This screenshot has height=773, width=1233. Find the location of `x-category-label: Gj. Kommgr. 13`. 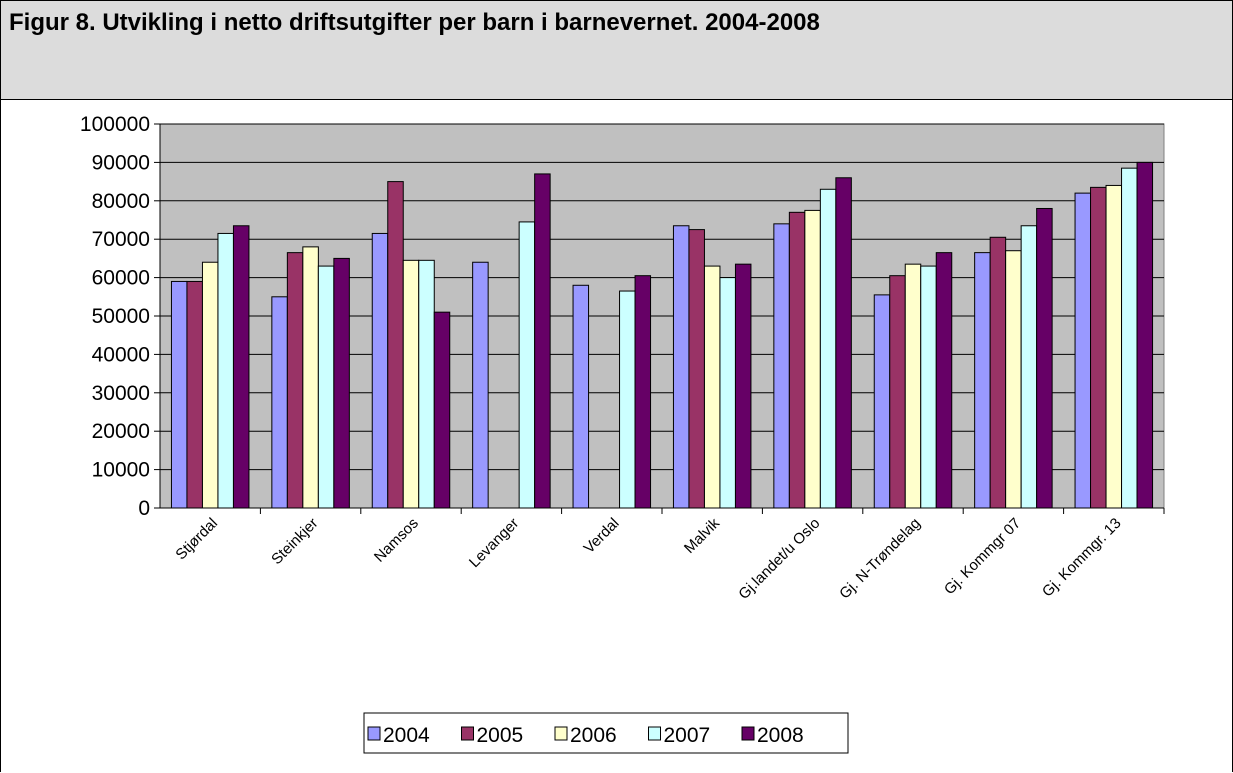

x-category-label: Gj. Kommgr. 13 is located at coordinates (1082, 558).